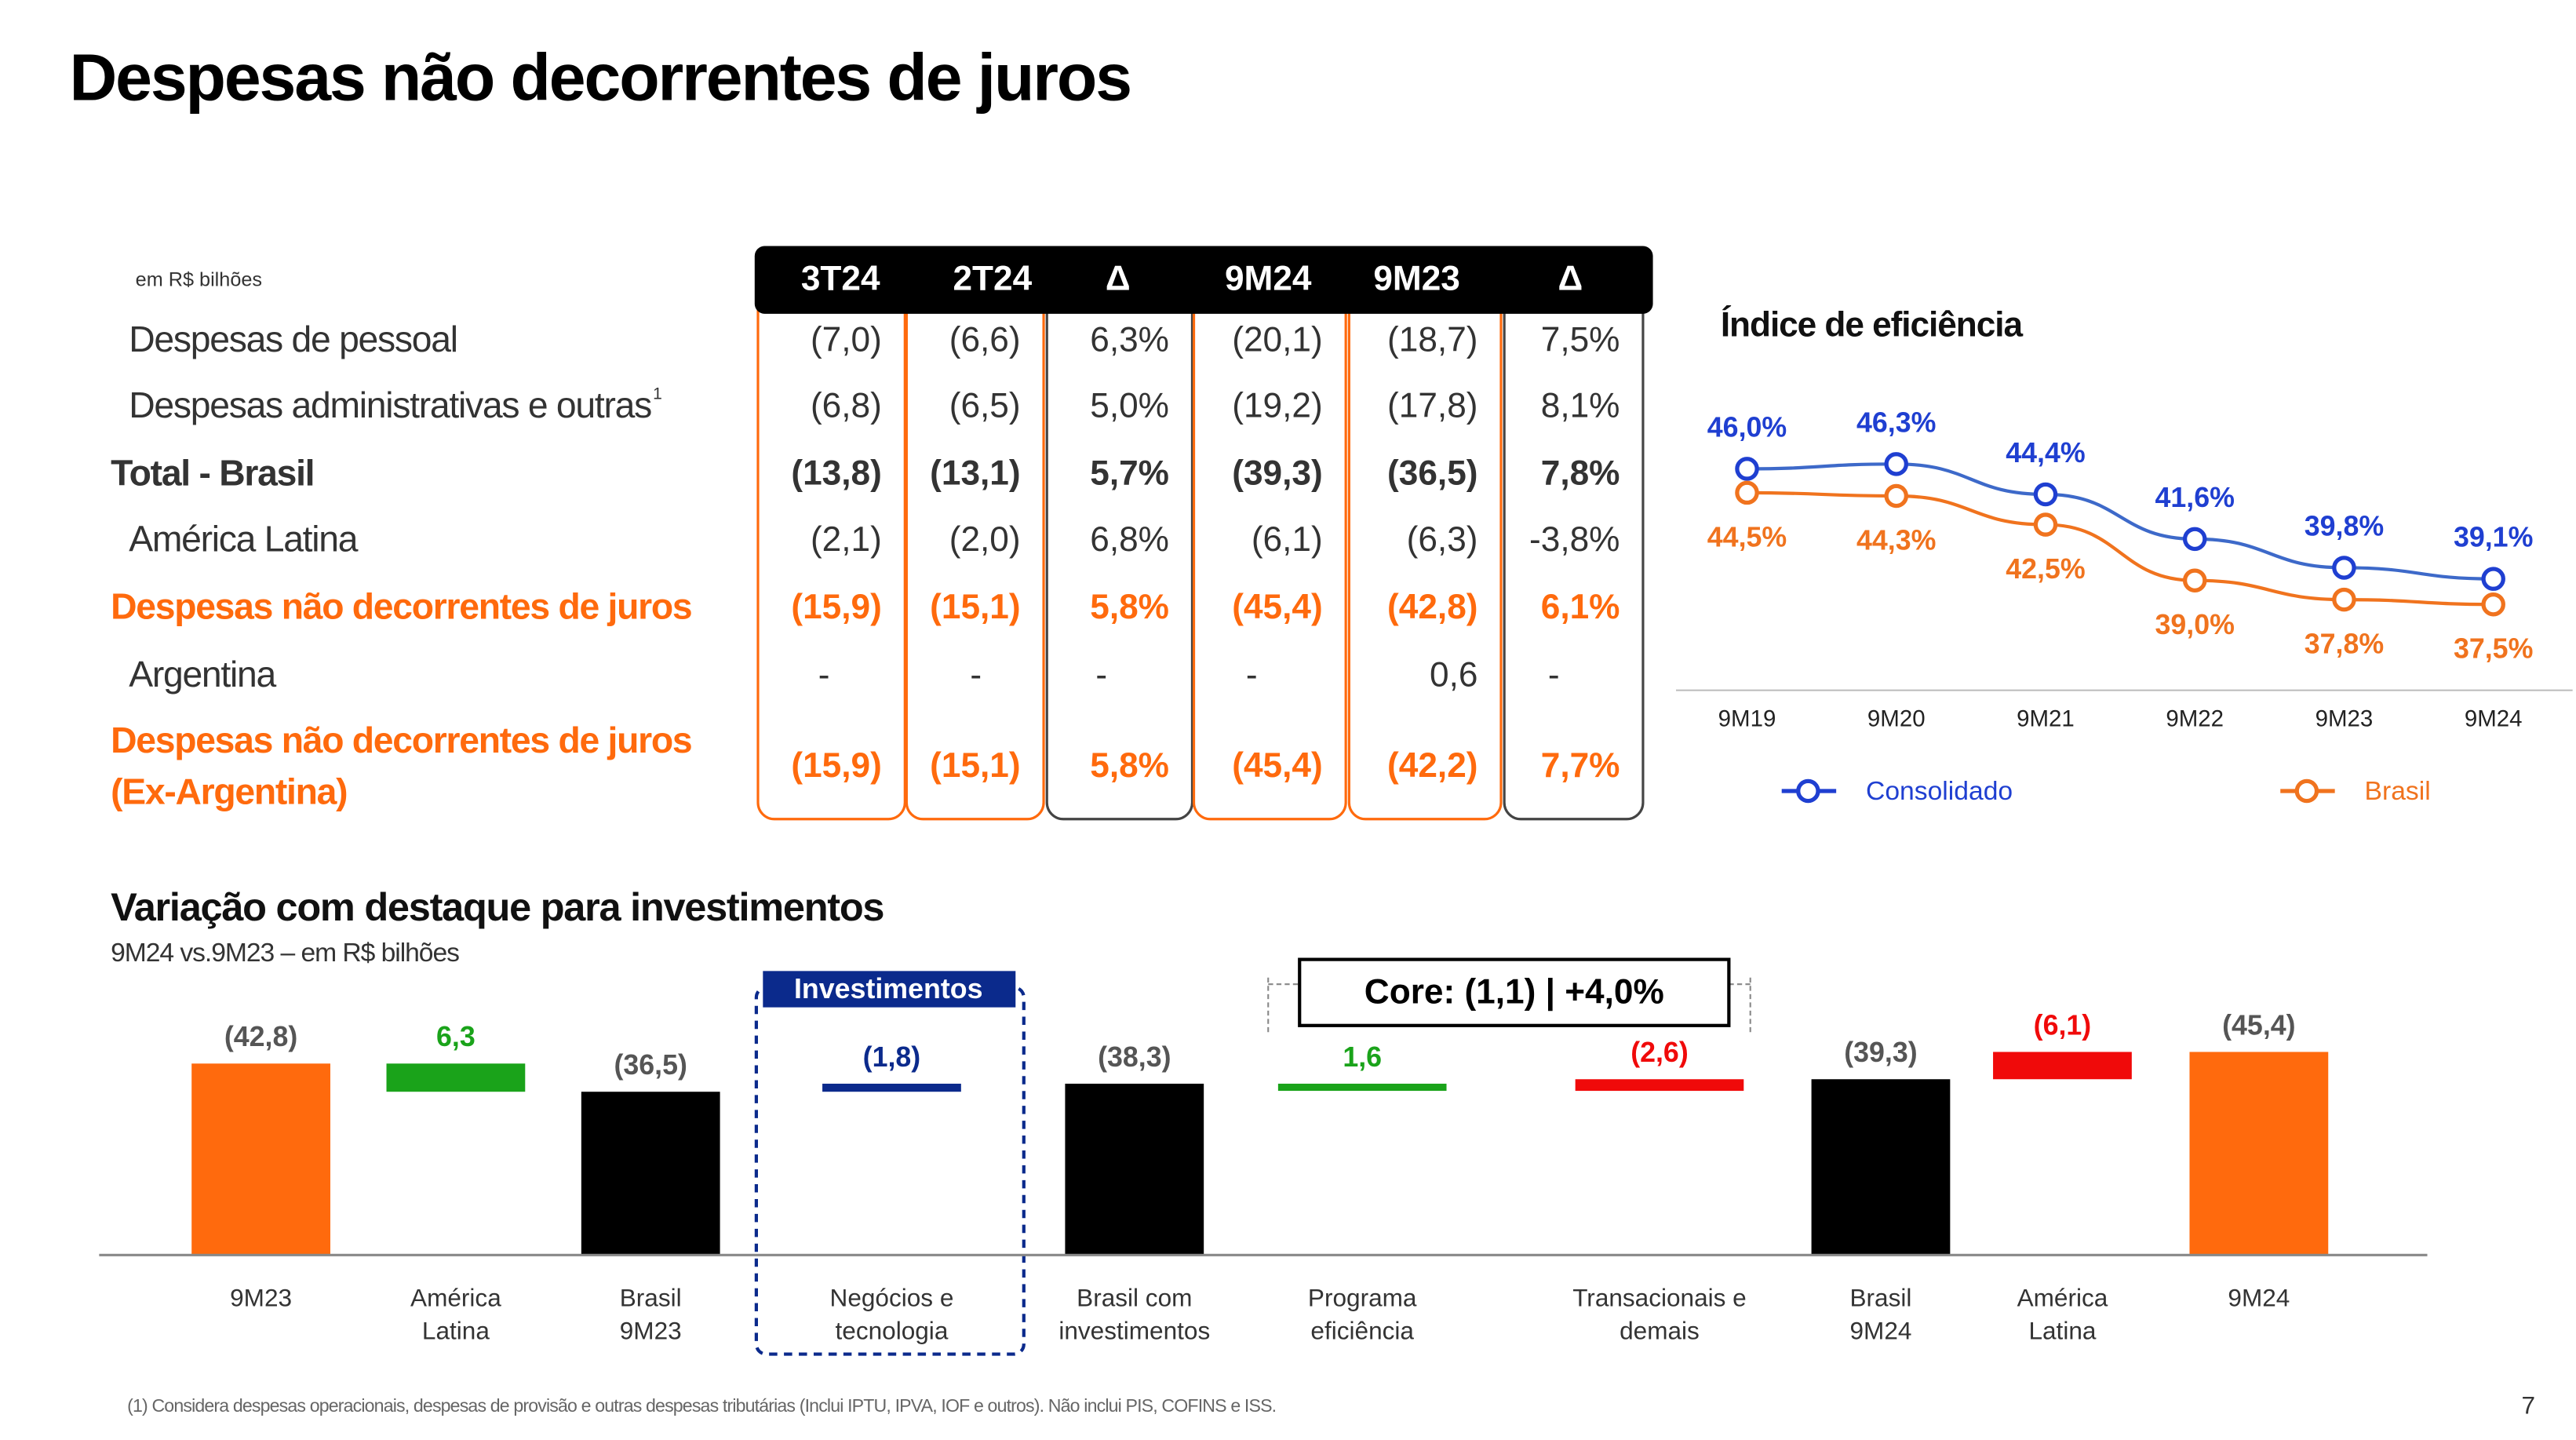  What do you see at coordinates (1134, 1297) in the screenshot?
I see `x-tick-label: Brasil com` at bounding box center [1134, 1297].